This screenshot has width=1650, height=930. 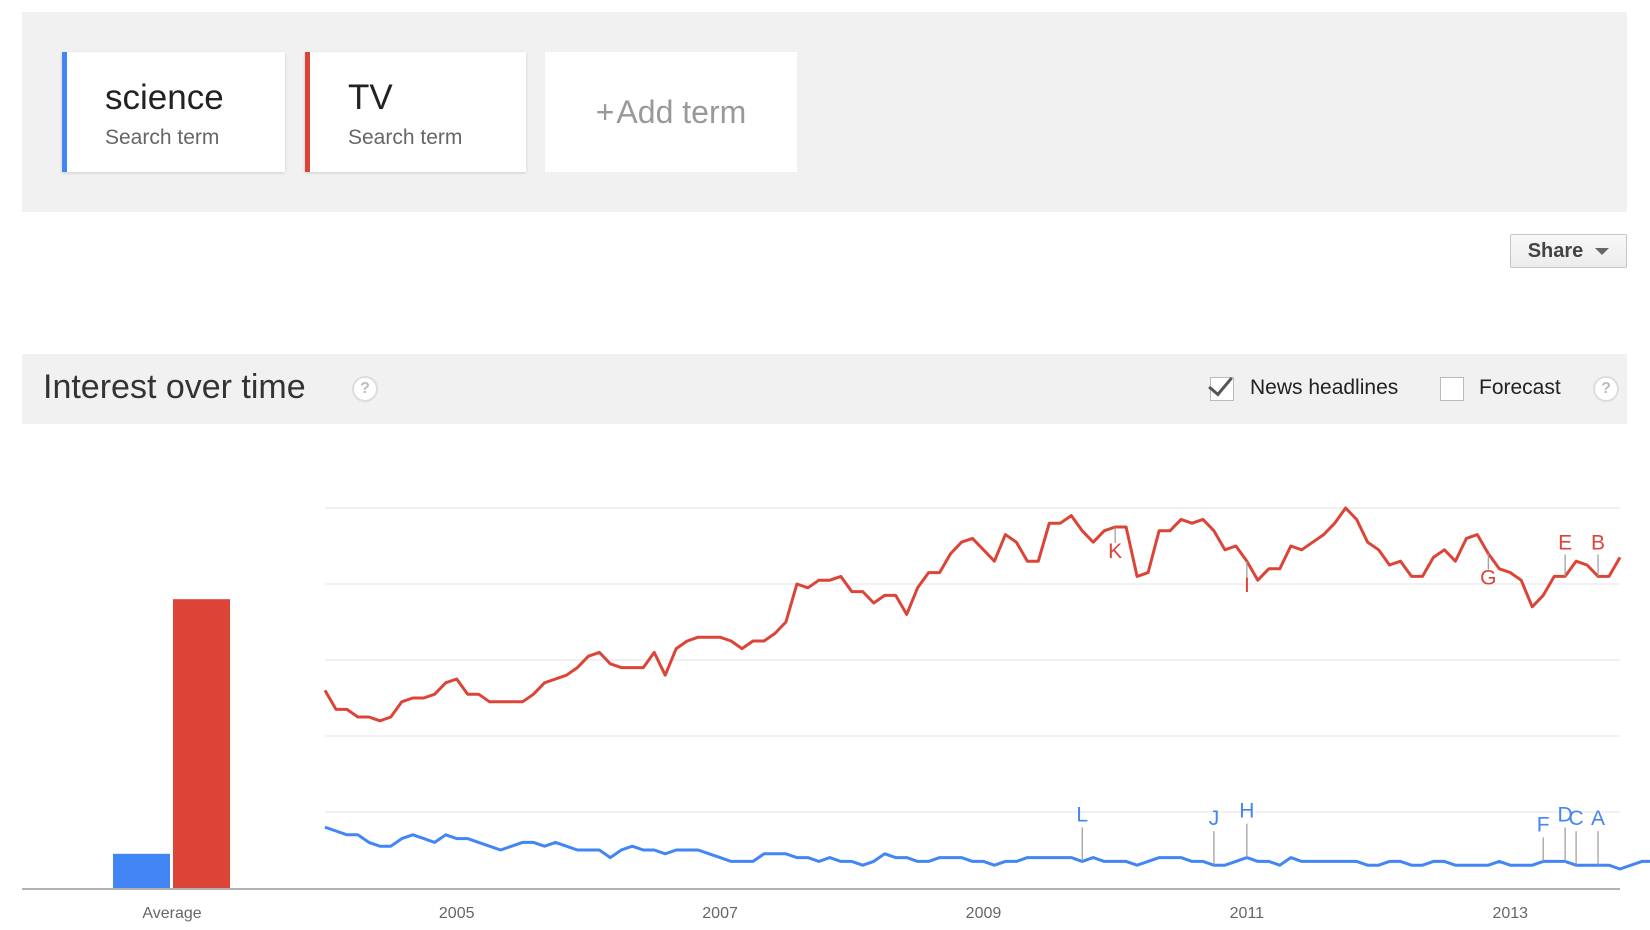 I want to click on x-tick-label: 2011, so click(x=1247, y=913).